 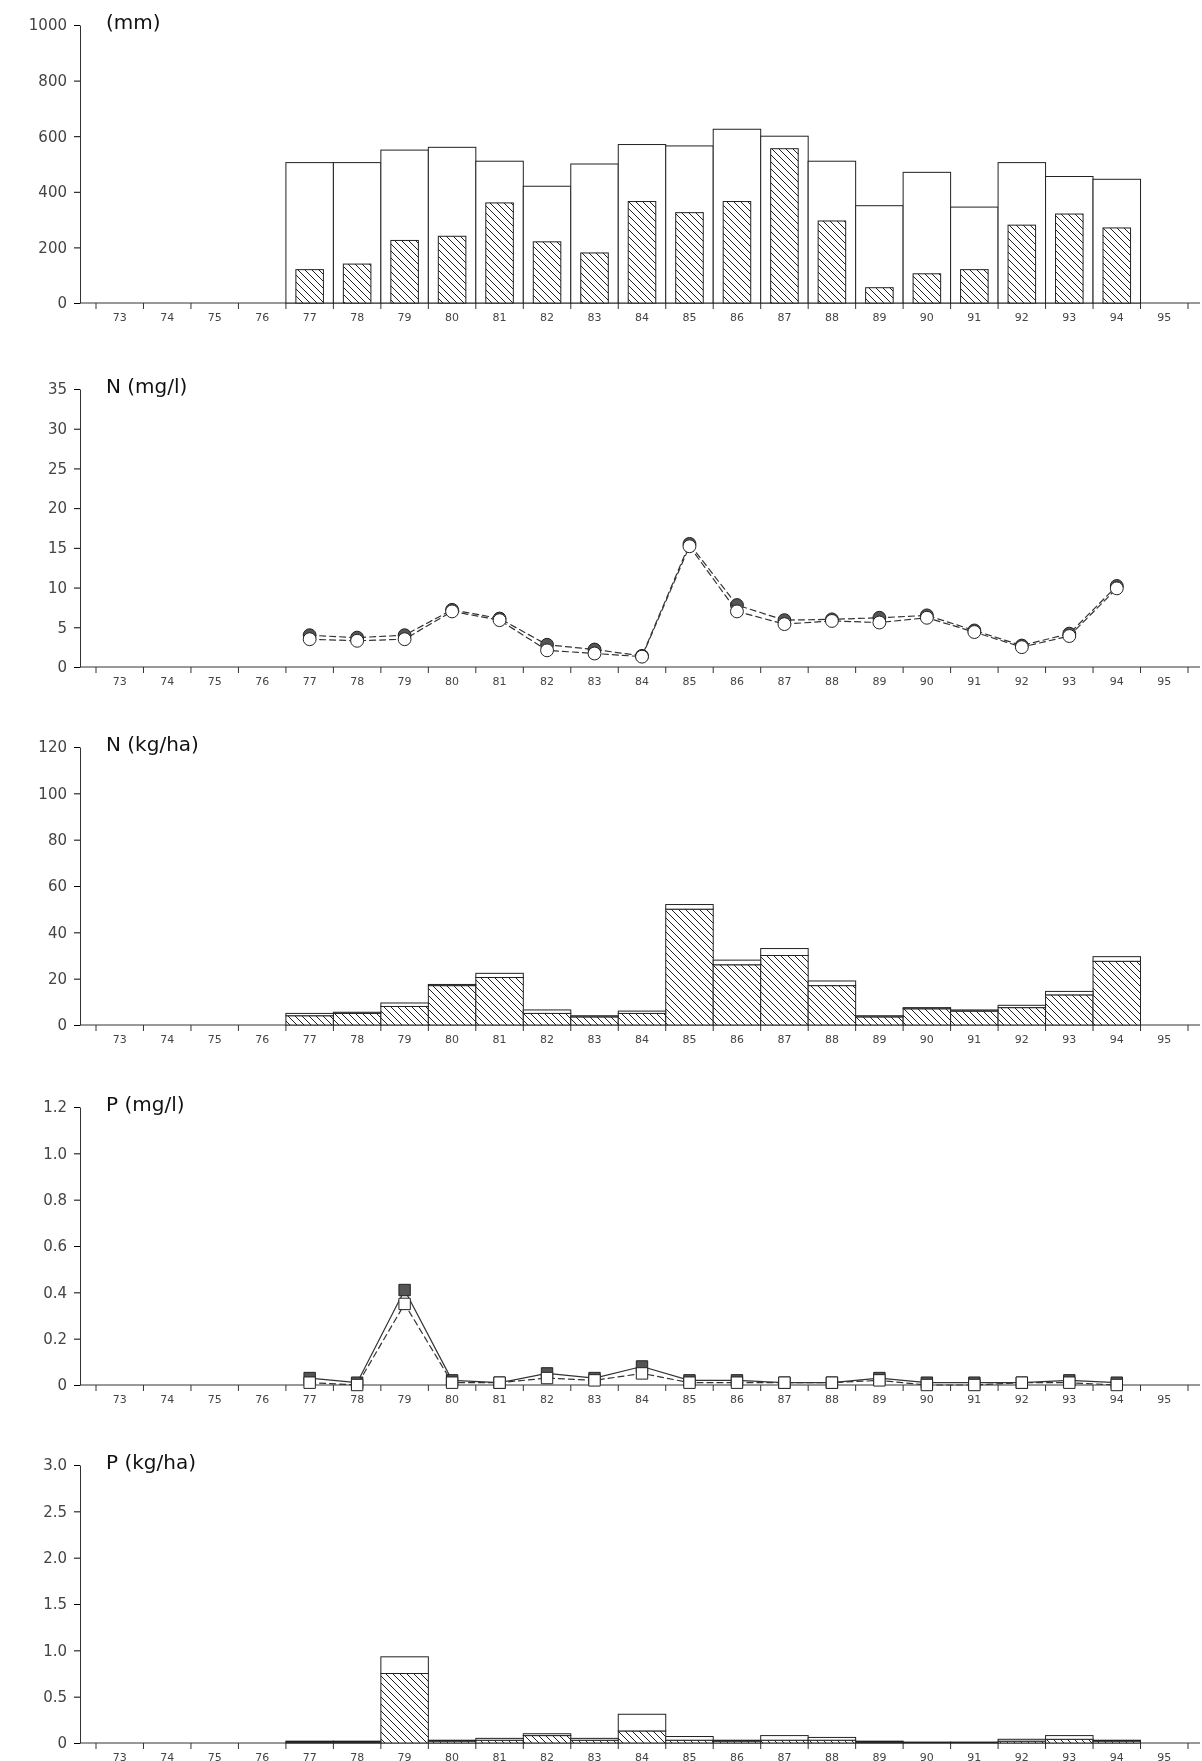 I want to click on y-tick-label: 800, so click(x=52, y=80).